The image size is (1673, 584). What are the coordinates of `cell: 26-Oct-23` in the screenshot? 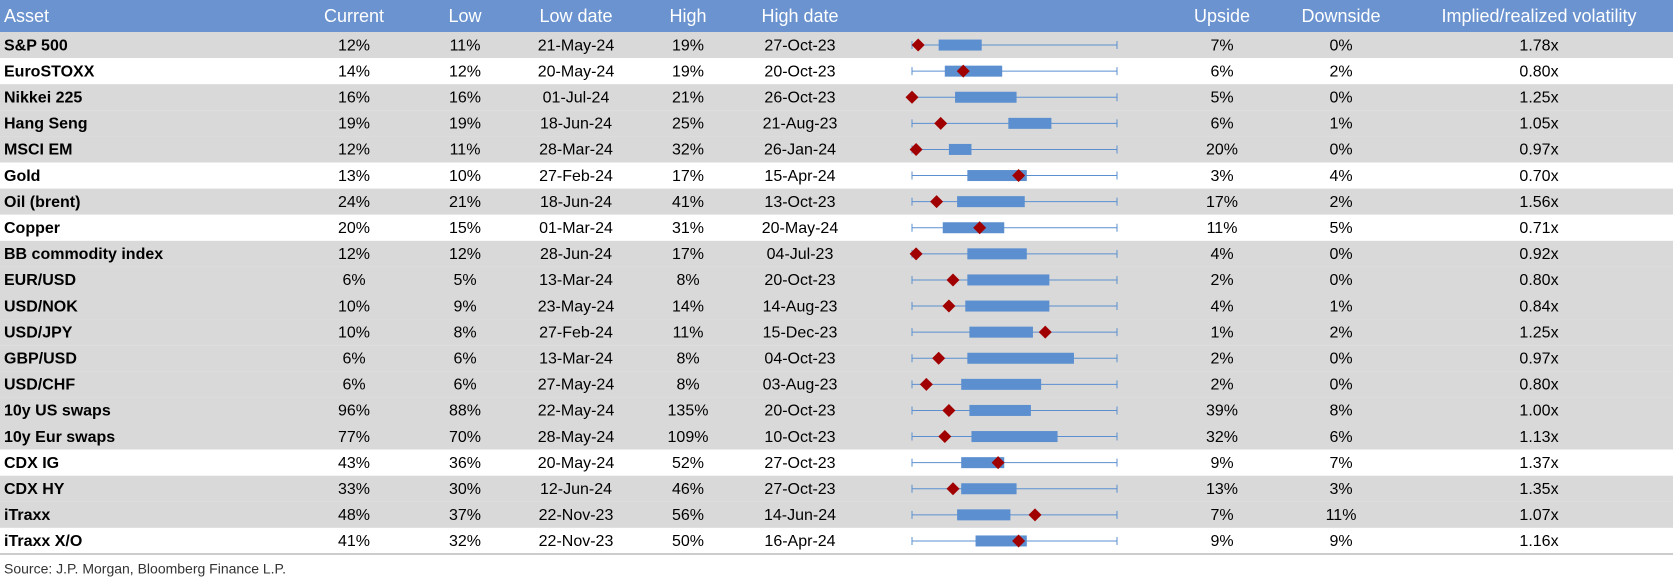 It's located at (799, 97).